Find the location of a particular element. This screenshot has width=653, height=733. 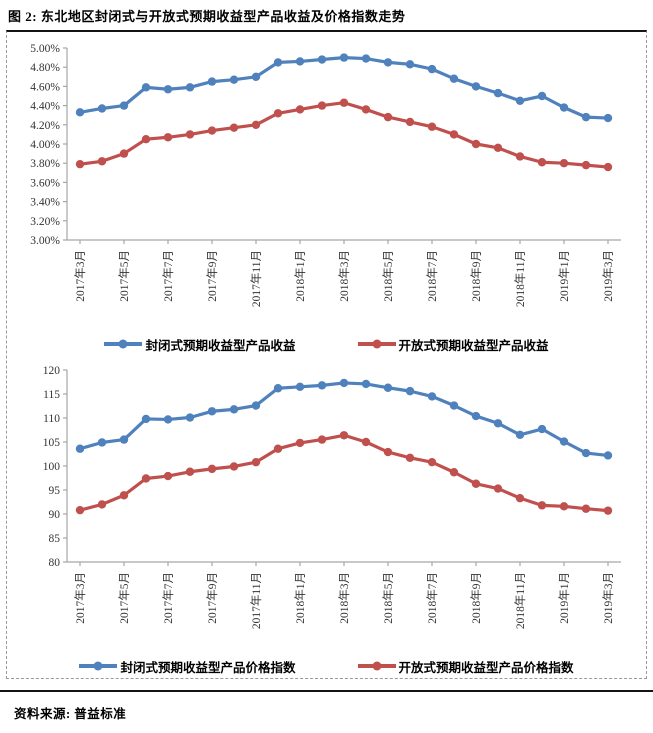

y-axis-tick-label: 120 is located at coordinates (52, 371).